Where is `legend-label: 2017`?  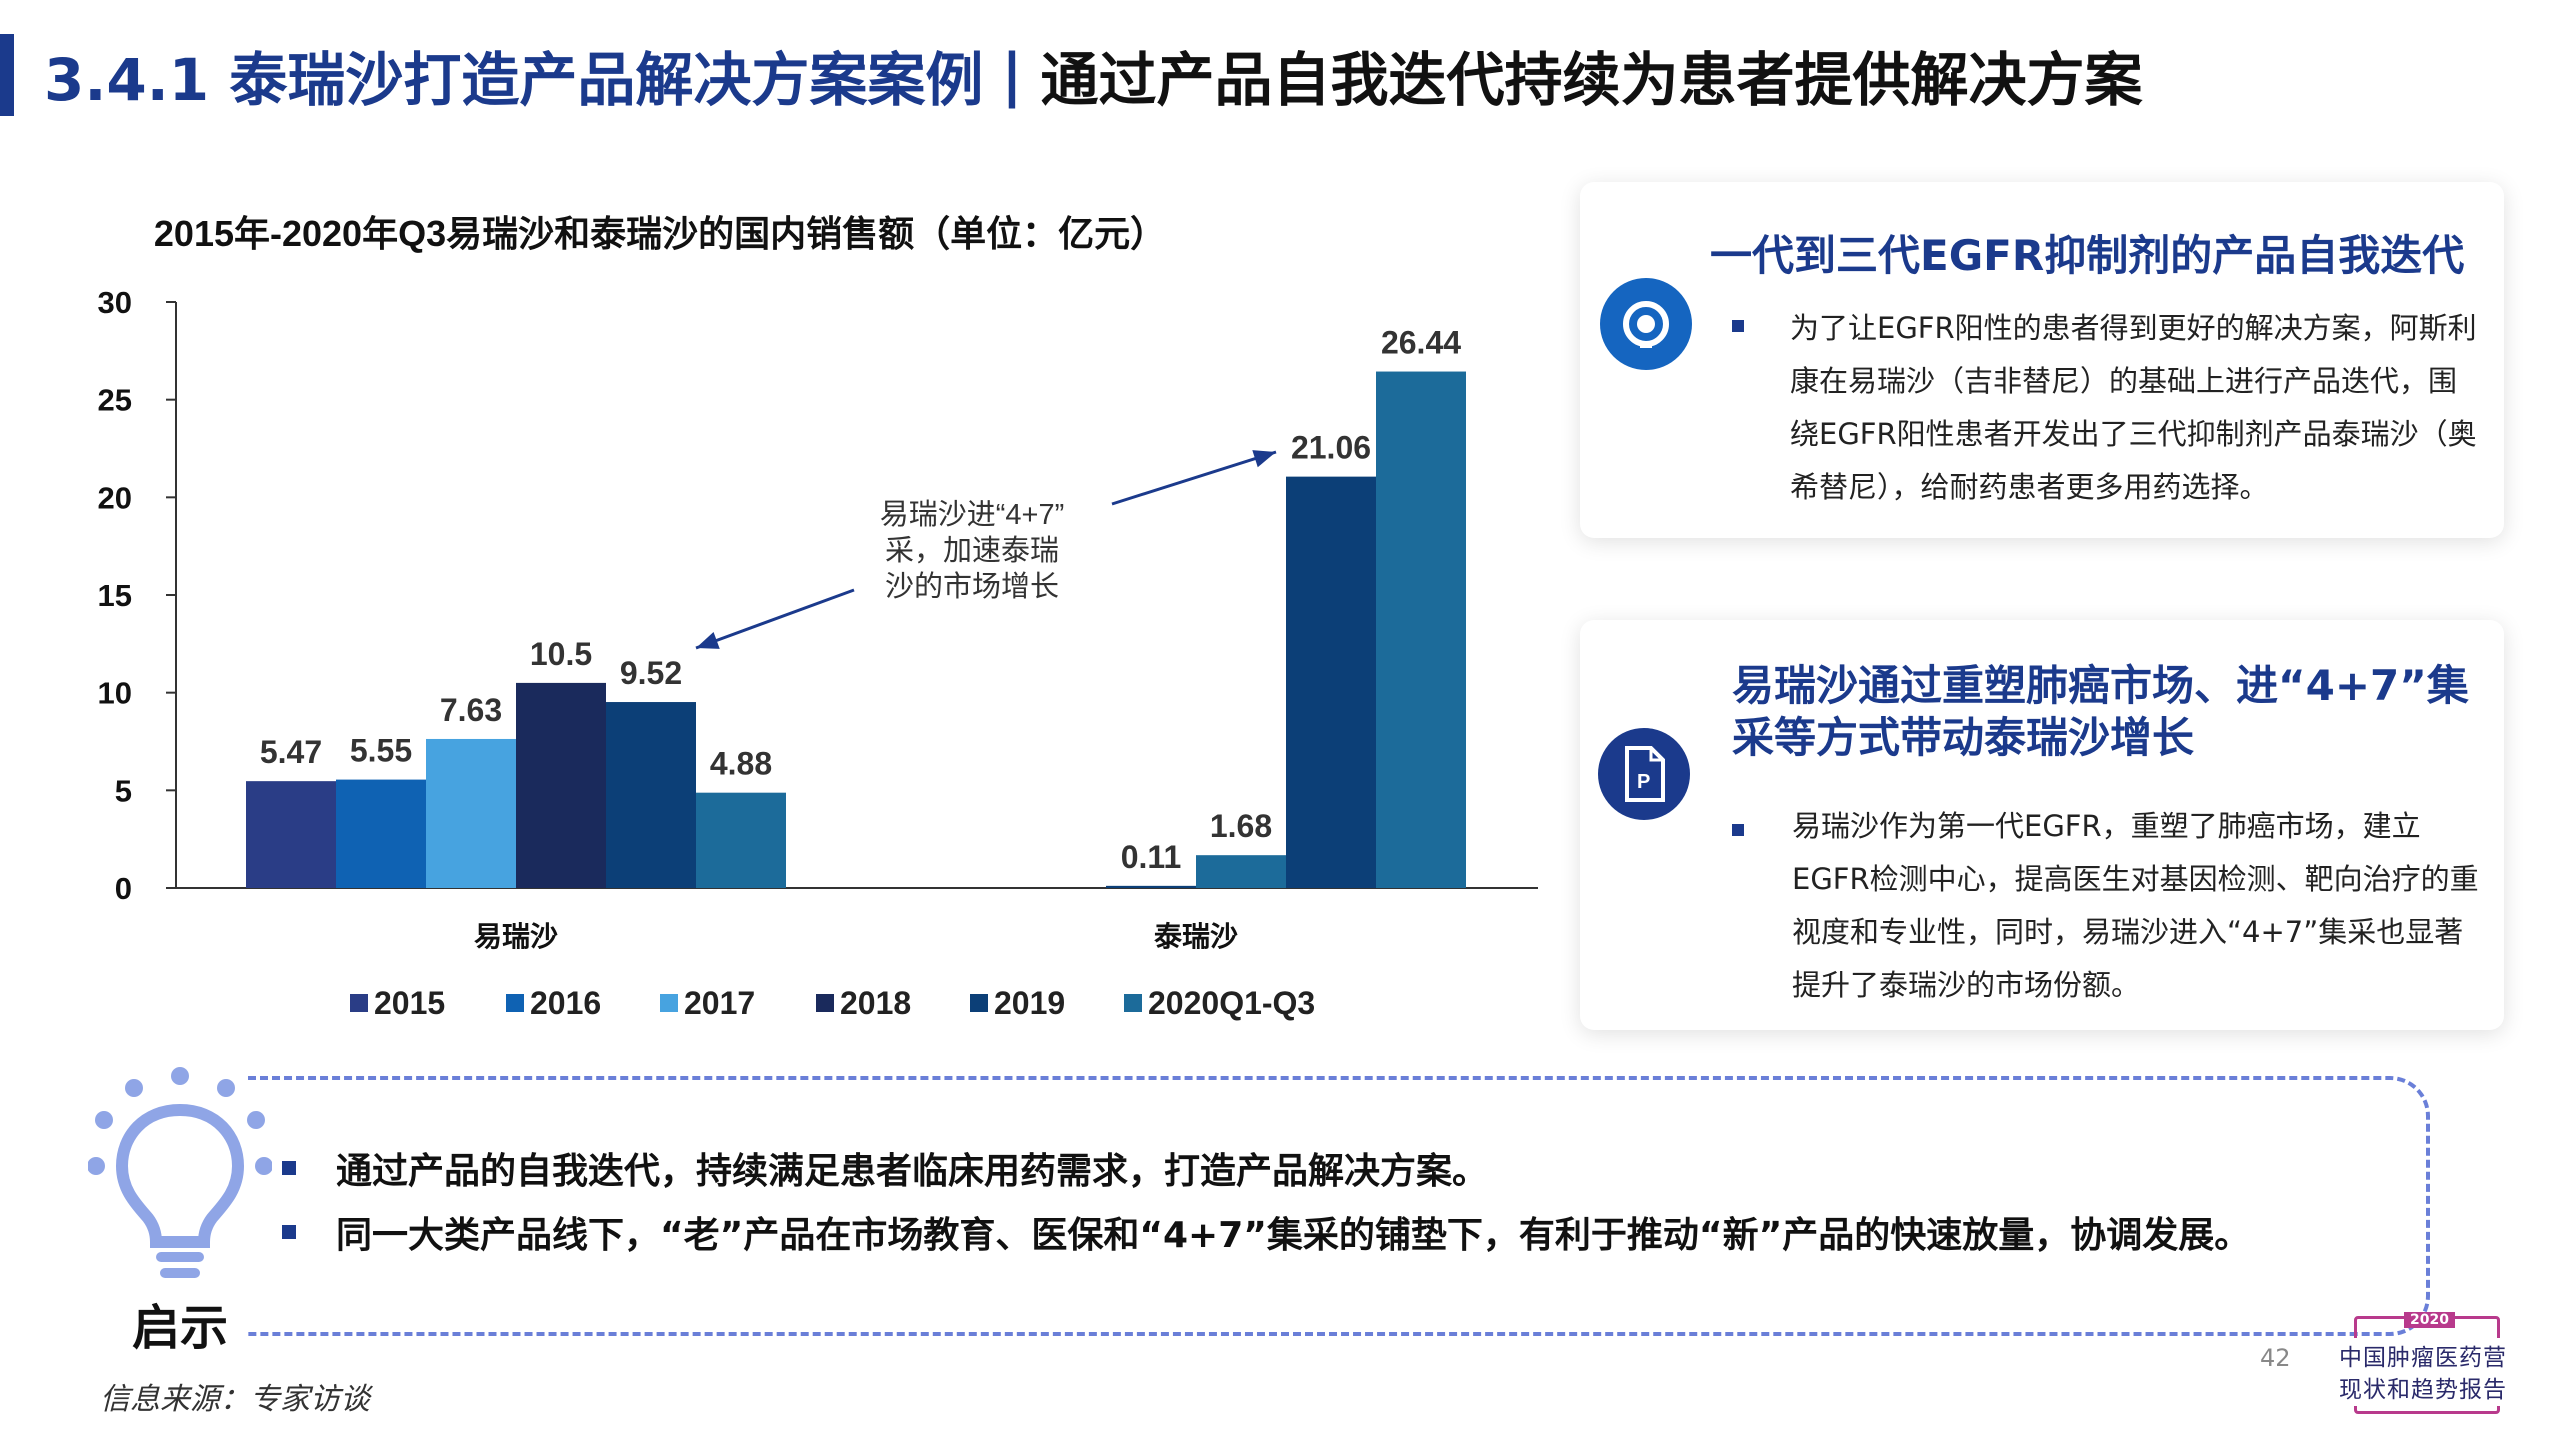 legend-label: 2017 is located at coordinates (719, 1003).